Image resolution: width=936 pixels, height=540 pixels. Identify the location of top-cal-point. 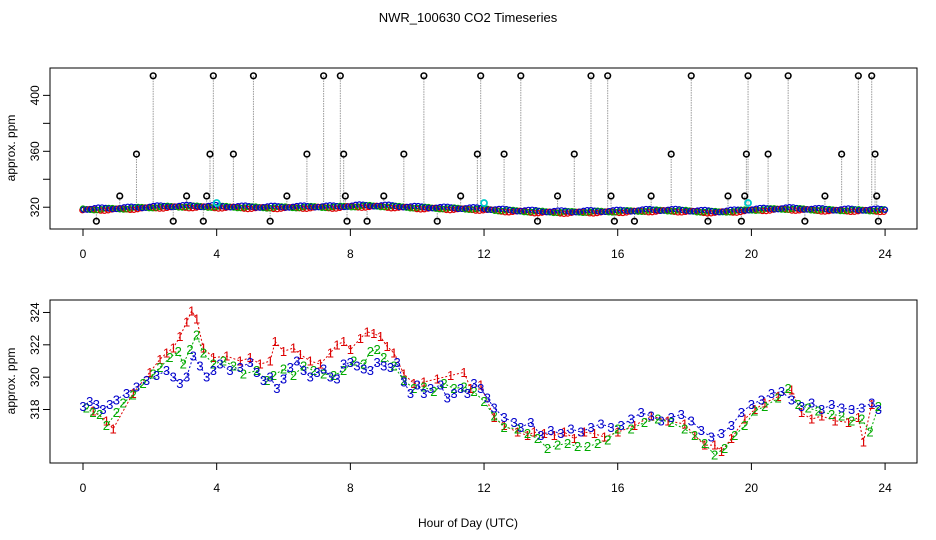
(216, 203).